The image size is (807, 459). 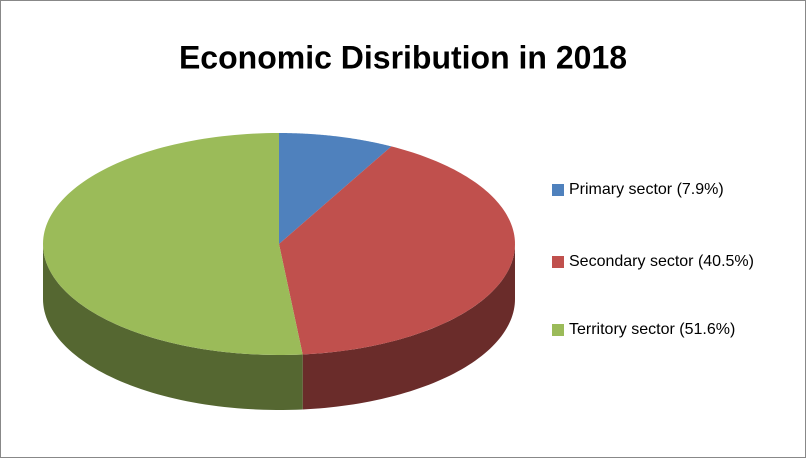 I want to click on legend-label: Secondary sector (40.5%), so click(x=661, y=261).